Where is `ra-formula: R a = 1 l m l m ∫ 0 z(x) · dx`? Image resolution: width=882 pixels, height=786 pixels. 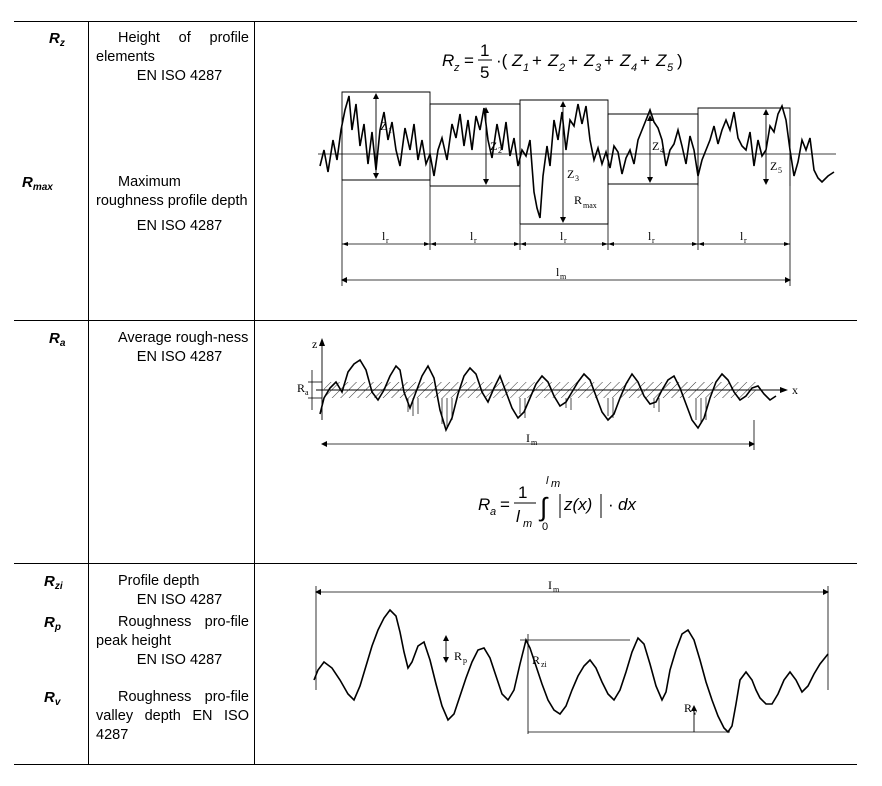
ra-formula: R a = 1 l m l m ∫ 0 z(x) · dx is located at coordinates (557, 504).